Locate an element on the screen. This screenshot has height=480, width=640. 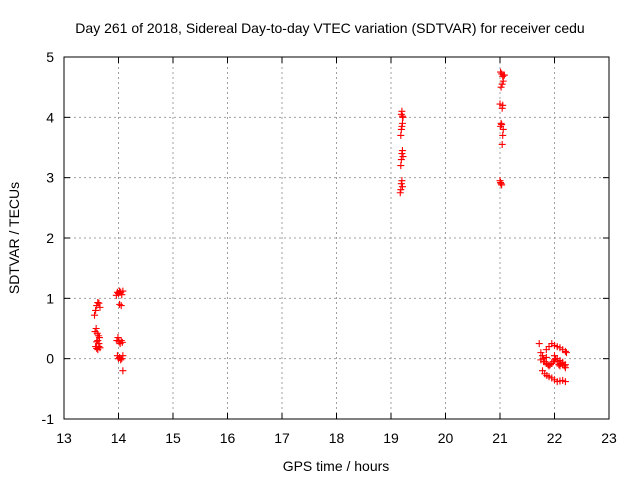
x-tick-label: 18 is located at coordinates (337, 438).